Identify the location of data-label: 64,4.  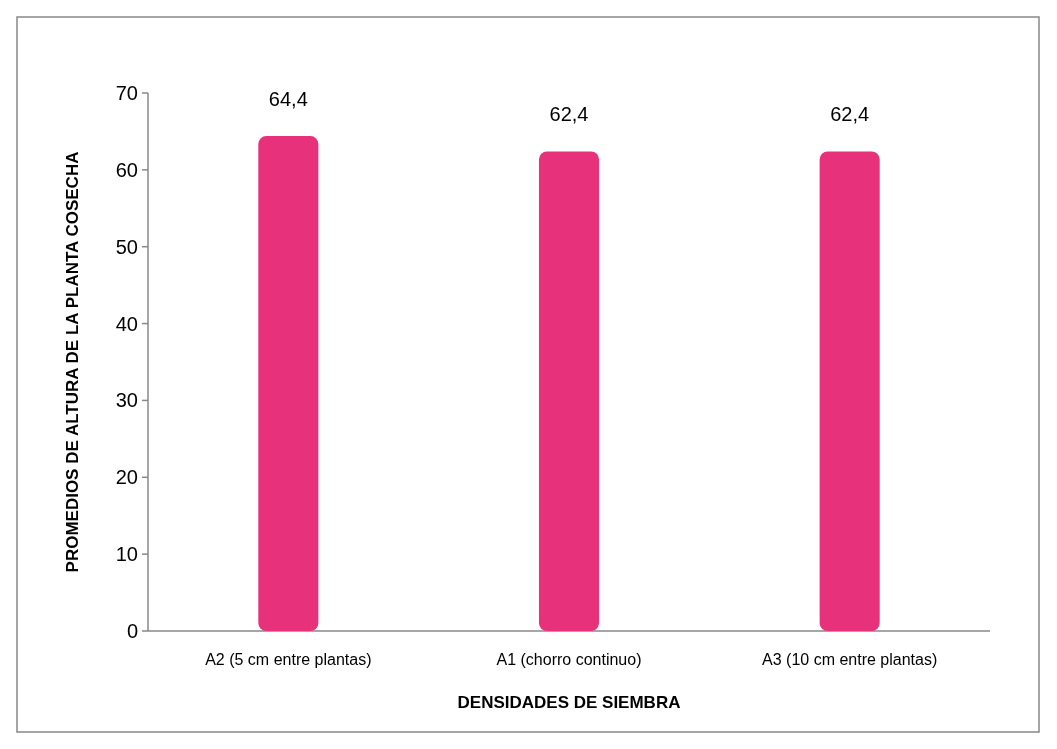
(288, 99).